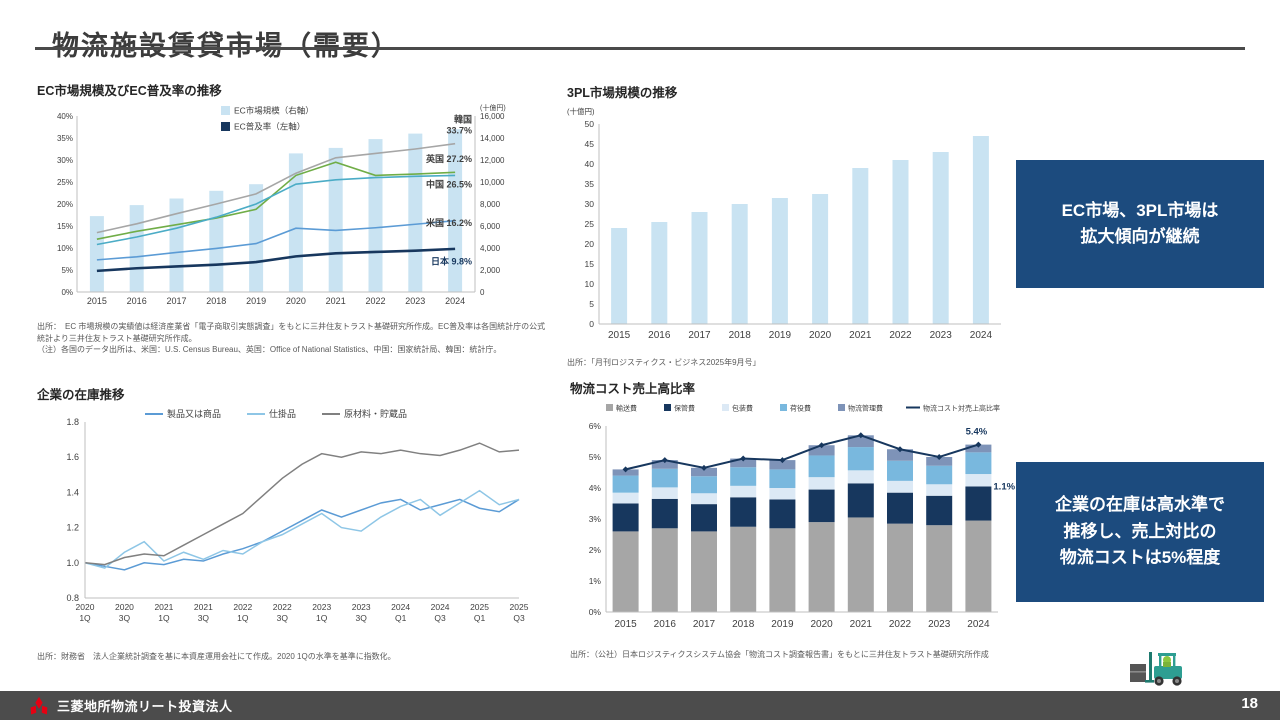 The height and width of the screenshot is (720, 1280). What do you see at coordinates (65, 204) in the screenshot?
I see `svg-text: 20%` at bounding box center [65, 204].